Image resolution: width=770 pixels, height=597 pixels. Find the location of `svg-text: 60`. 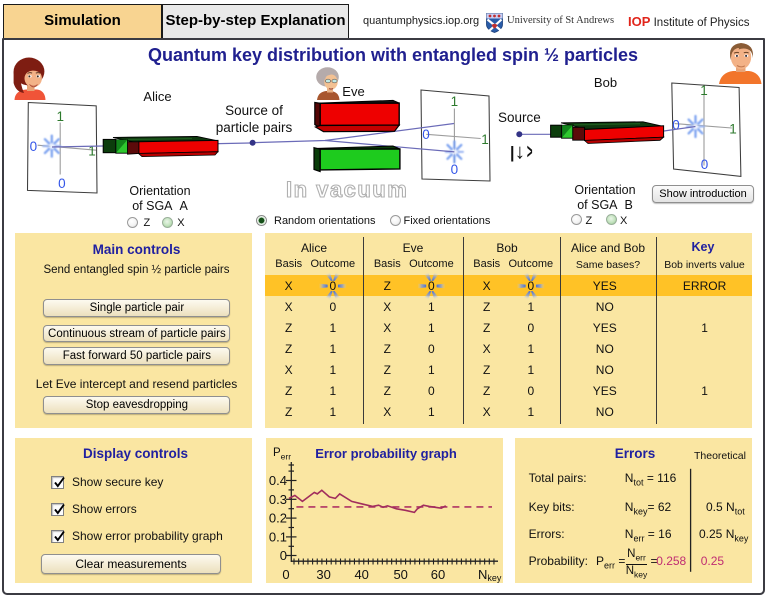

svg-text: 60 is located at coordinates (438, 574).